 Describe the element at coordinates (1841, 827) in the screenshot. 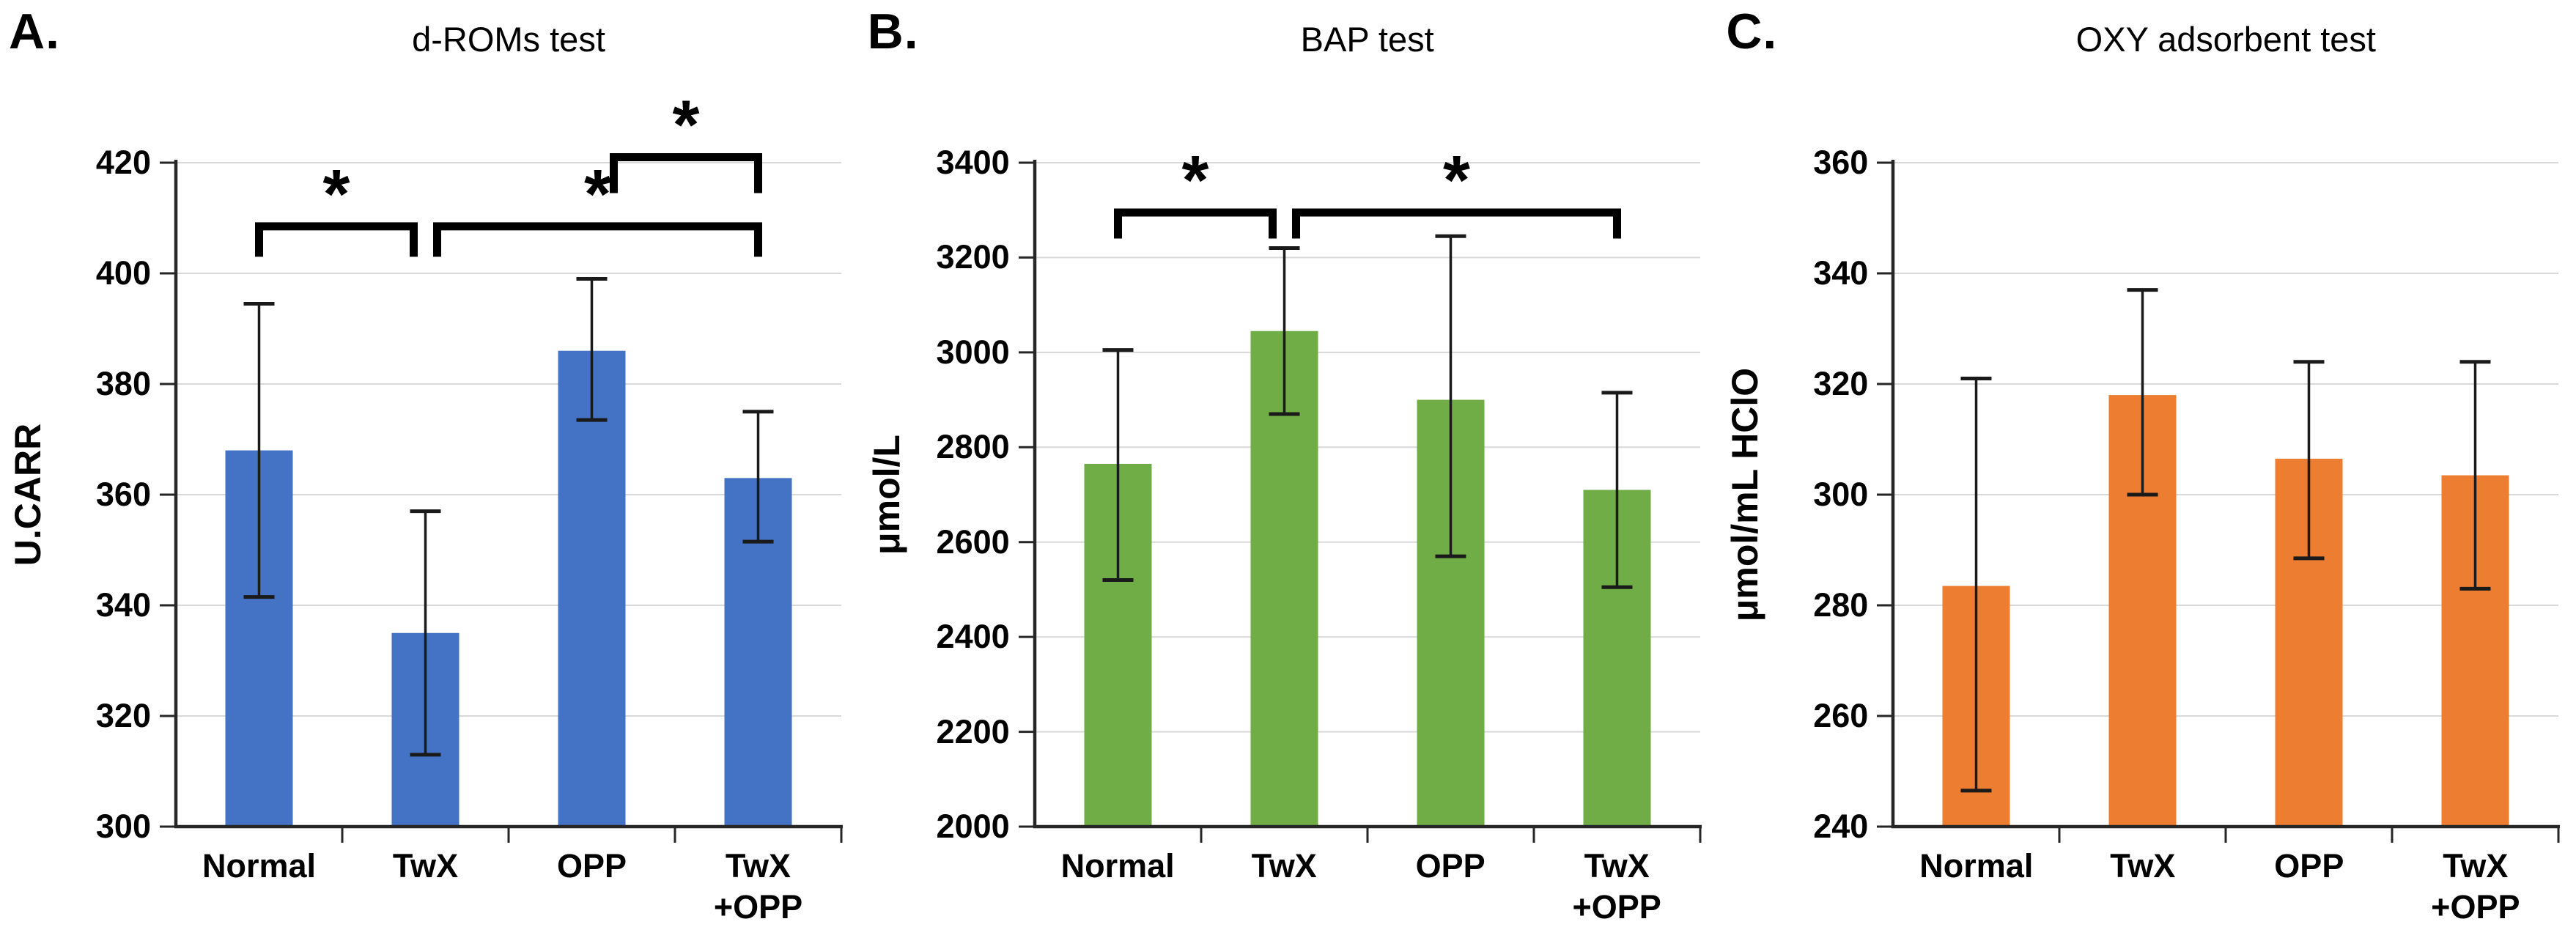

I see `y-tick-label: 240` at that location.